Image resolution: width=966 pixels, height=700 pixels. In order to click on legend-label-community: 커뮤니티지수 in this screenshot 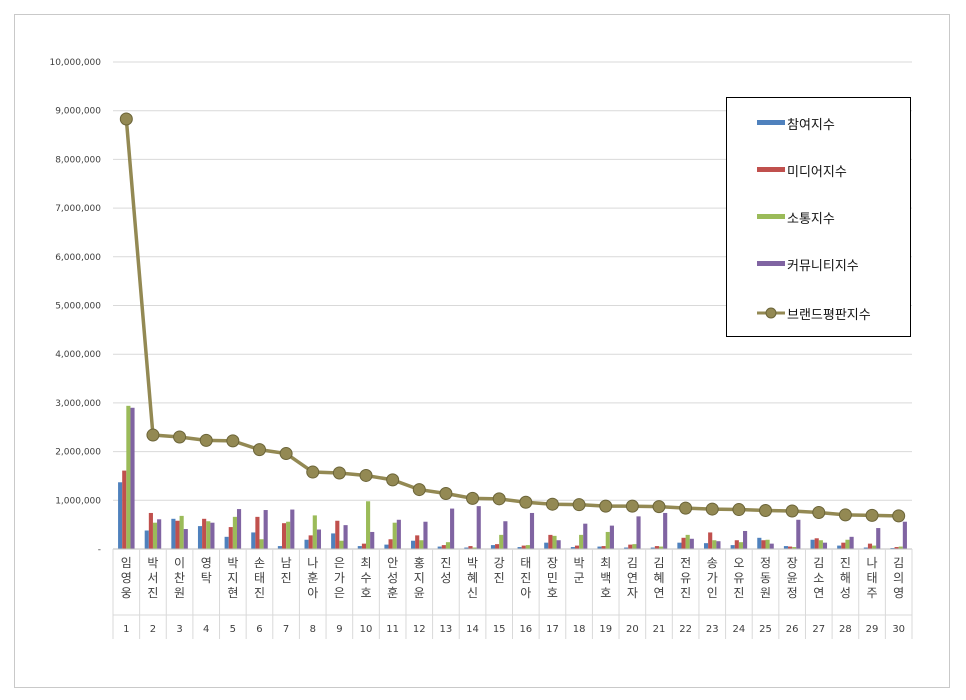, I will do `click(823, 266)`.